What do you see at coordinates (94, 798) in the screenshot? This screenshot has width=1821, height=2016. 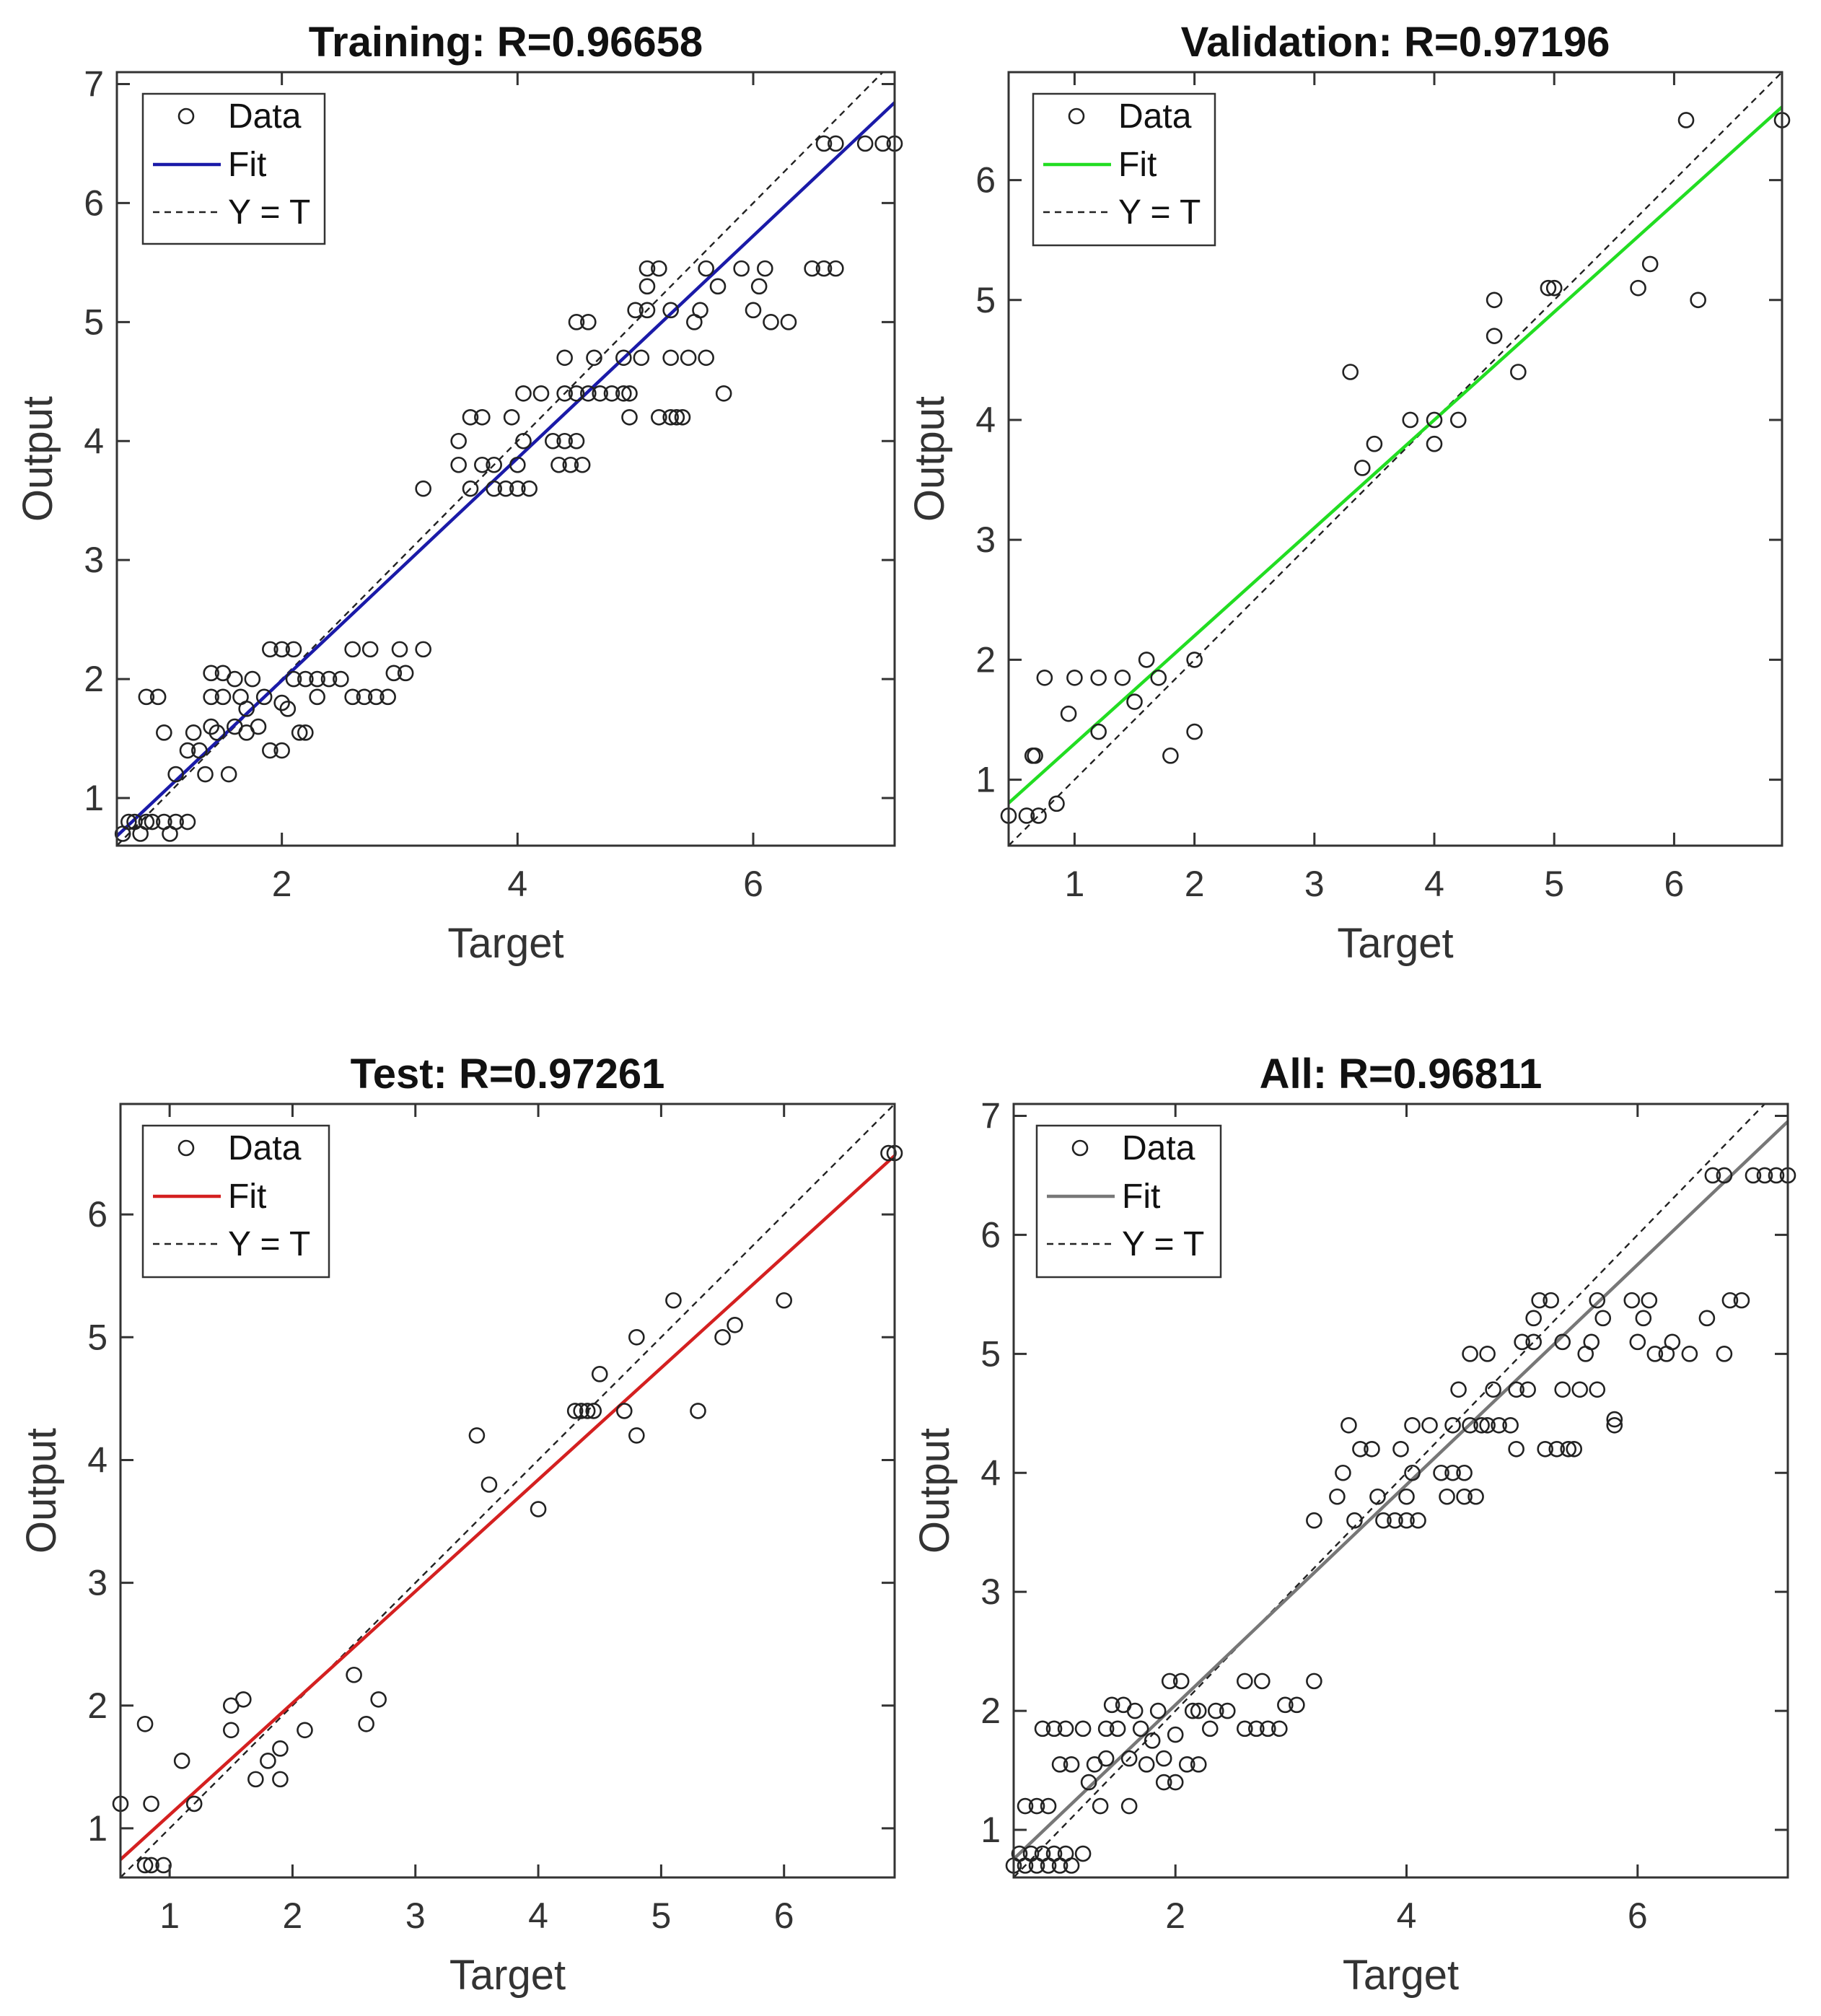 I see `y-tick-label: 1` at bounding box center [94, 798].